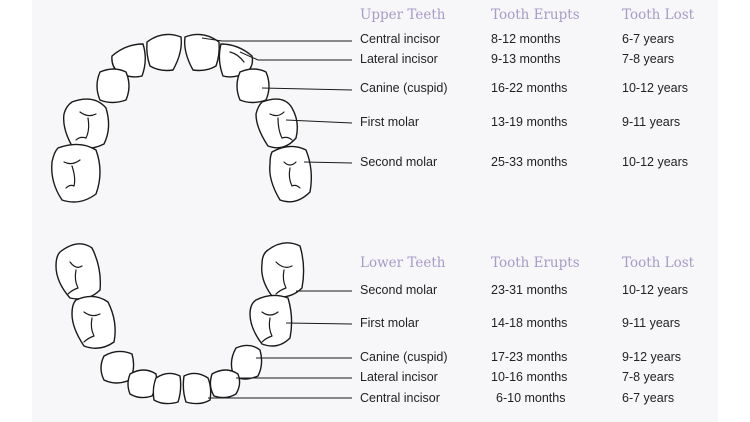  Describe the element at coordinates (648, 377) in the screenshot. I see `lower-row-lateral-incisor-lost: 7-8 years` at that location.